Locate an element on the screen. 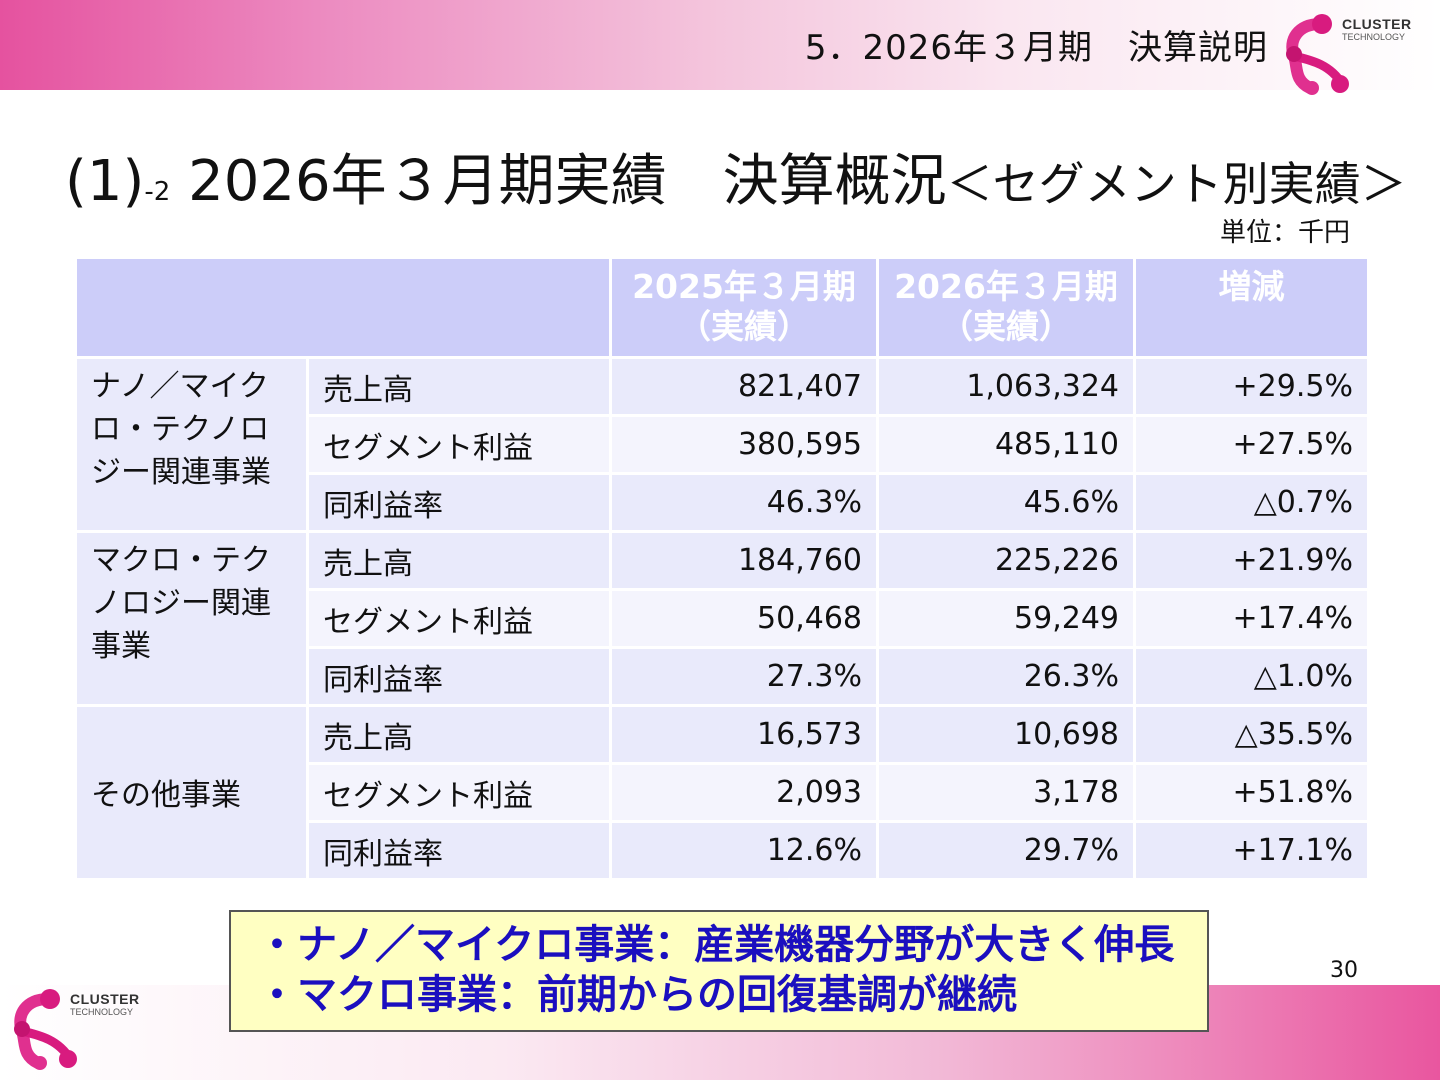 The width and height of the screenshot is (1440, 1080). cell-fy2025: 12.6% is located at coordinates (744, 850).